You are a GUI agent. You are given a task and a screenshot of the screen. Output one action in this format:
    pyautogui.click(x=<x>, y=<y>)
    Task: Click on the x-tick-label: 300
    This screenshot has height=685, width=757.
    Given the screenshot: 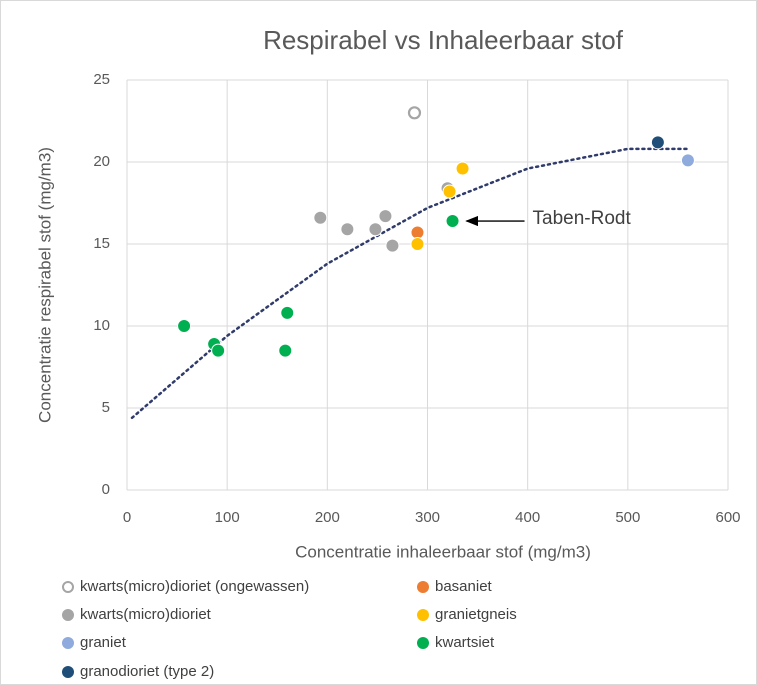 What is the action you would take?
    pyautogui.click(x=427, y=517)
    